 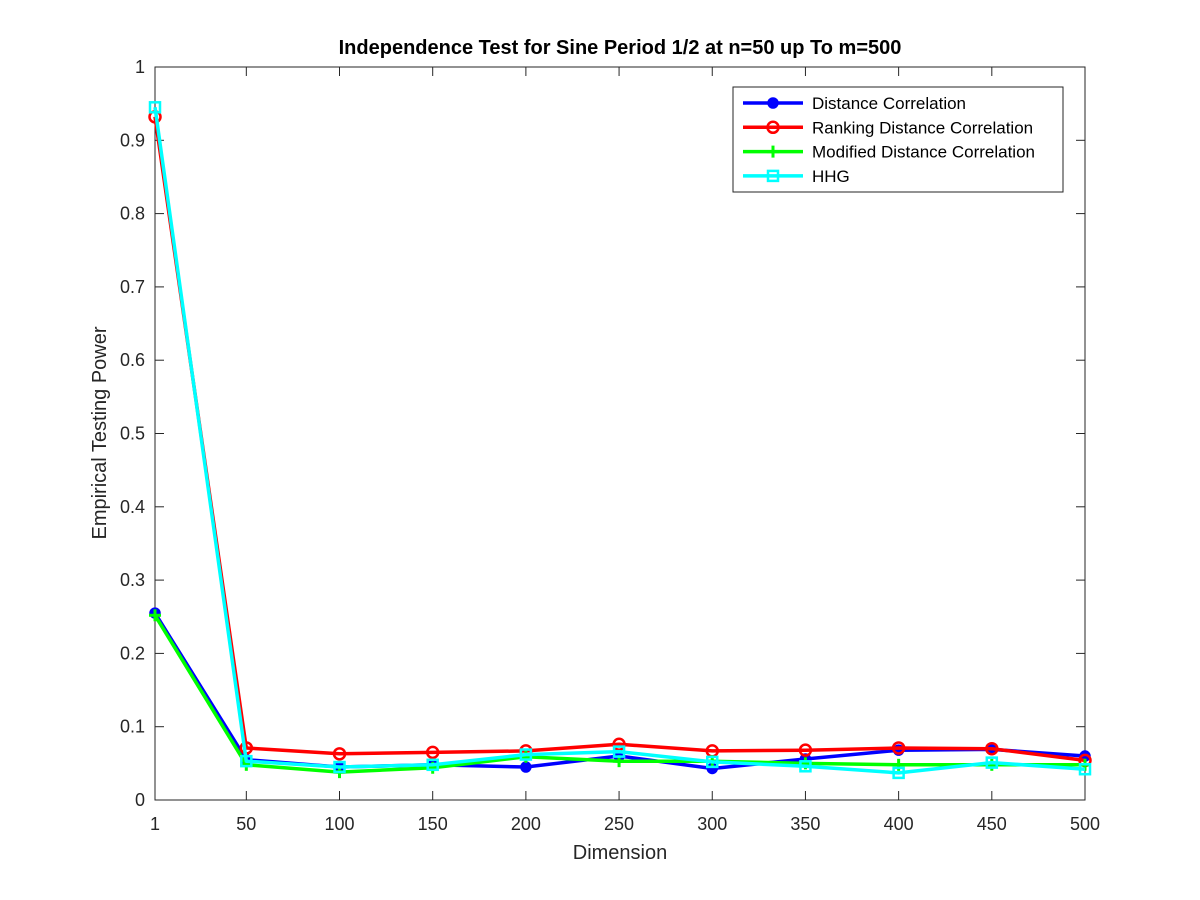 I want to click on x-tick-label: 50, so click(x=246, y=824).